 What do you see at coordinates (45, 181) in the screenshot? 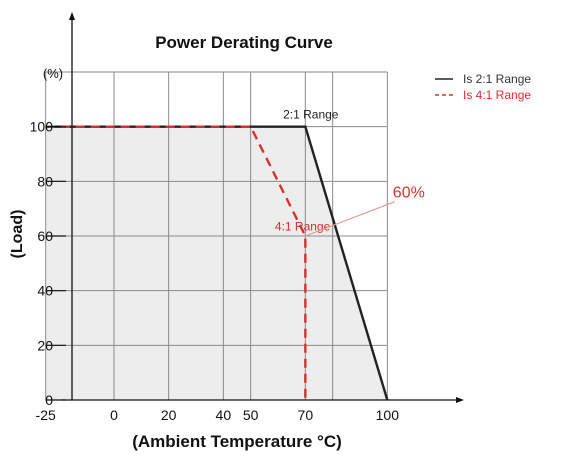
I see `y-tick-label: 80` at bounding box center [45, 181].